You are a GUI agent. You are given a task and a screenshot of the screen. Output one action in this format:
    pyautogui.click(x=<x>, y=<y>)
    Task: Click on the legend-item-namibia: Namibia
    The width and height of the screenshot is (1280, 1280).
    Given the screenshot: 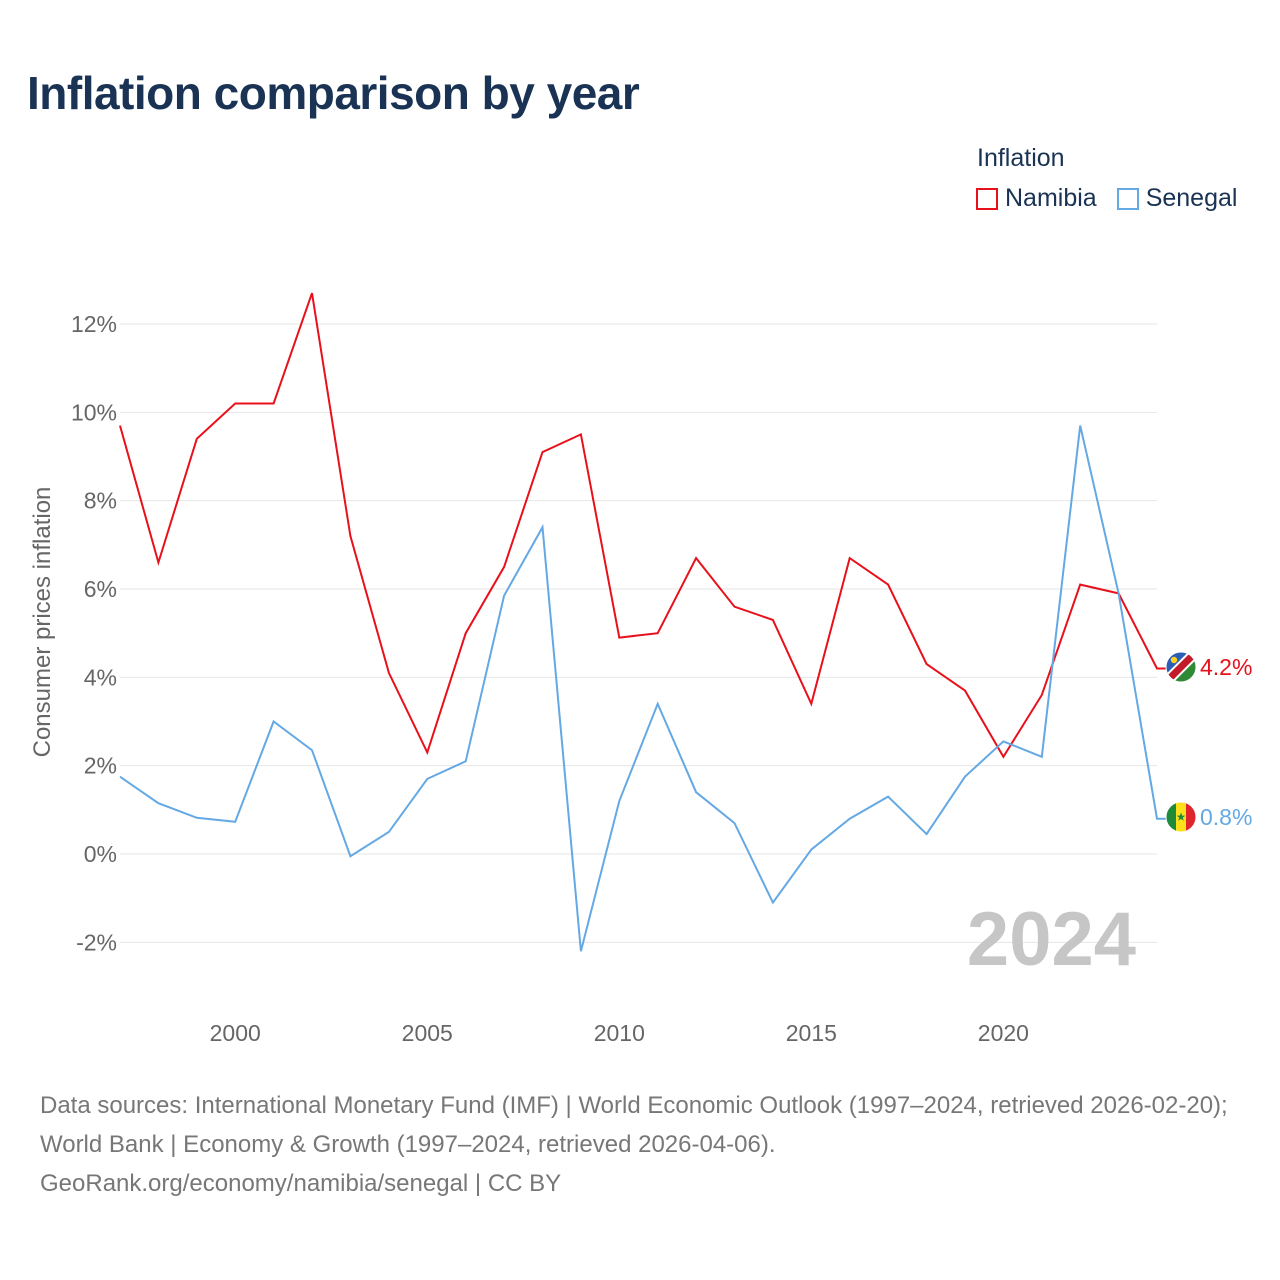 What is the action you would take?
    pyautogui.click(x=1036, y=198)
    